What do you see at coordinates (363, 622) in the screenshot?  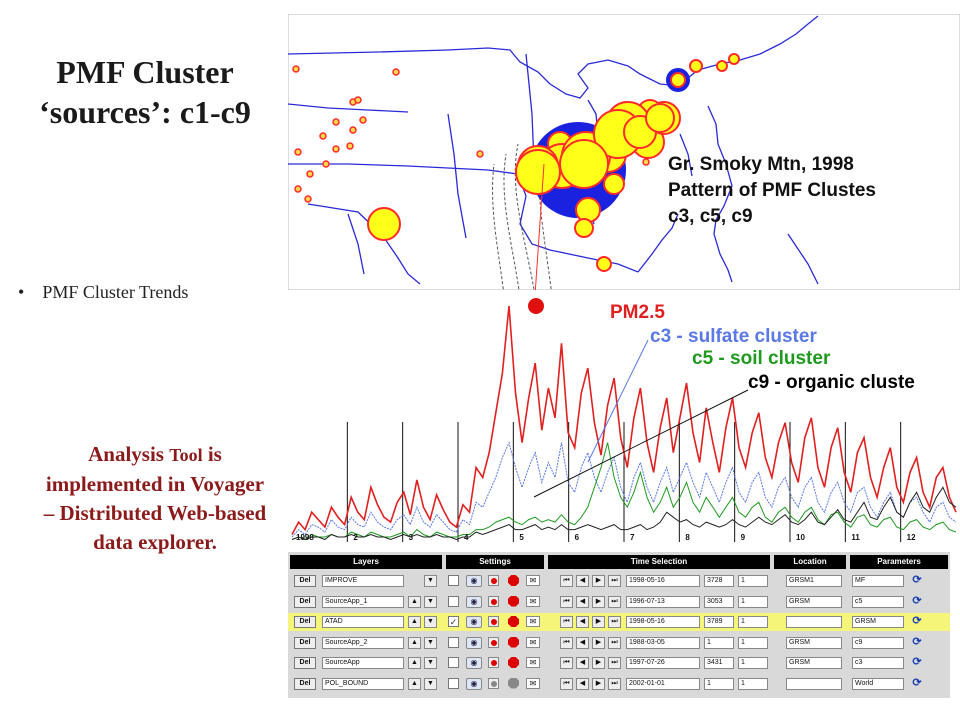 I see `layer-name-field: ATAD` at bounding box center [363, 622].